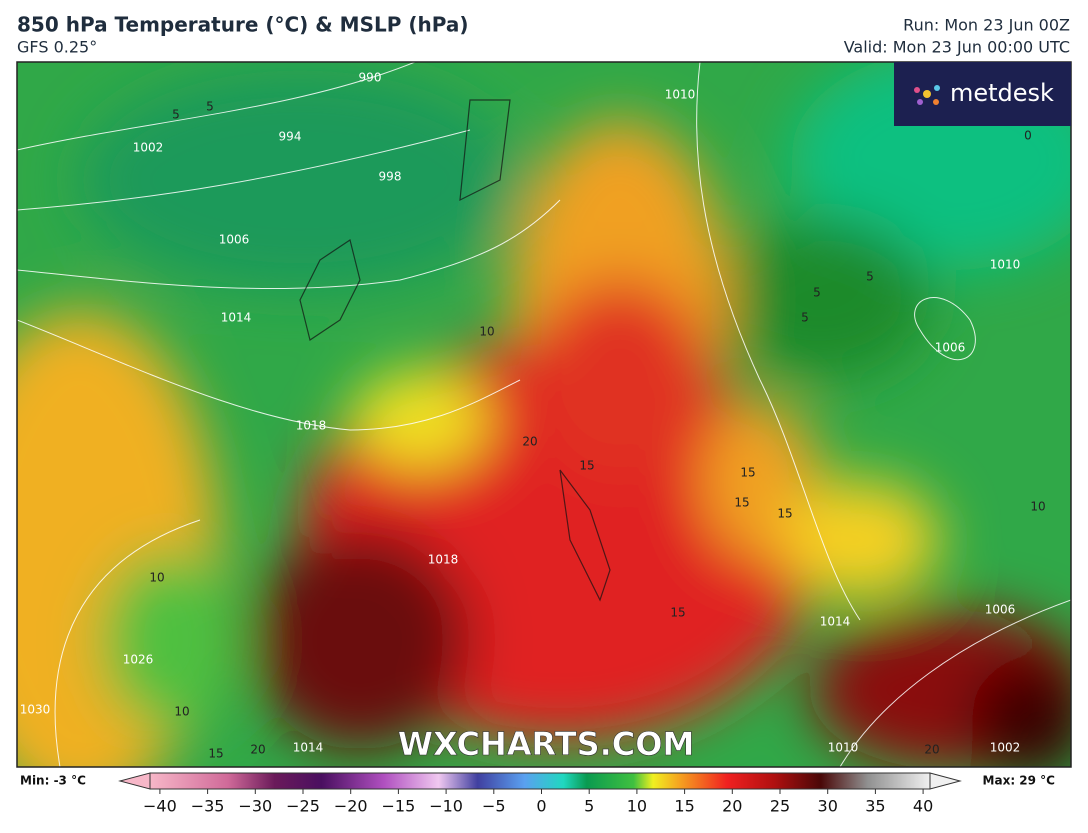 The image size is (1088, 833). I want to click on colorbar-tick-label: −40, so click(160, 806).